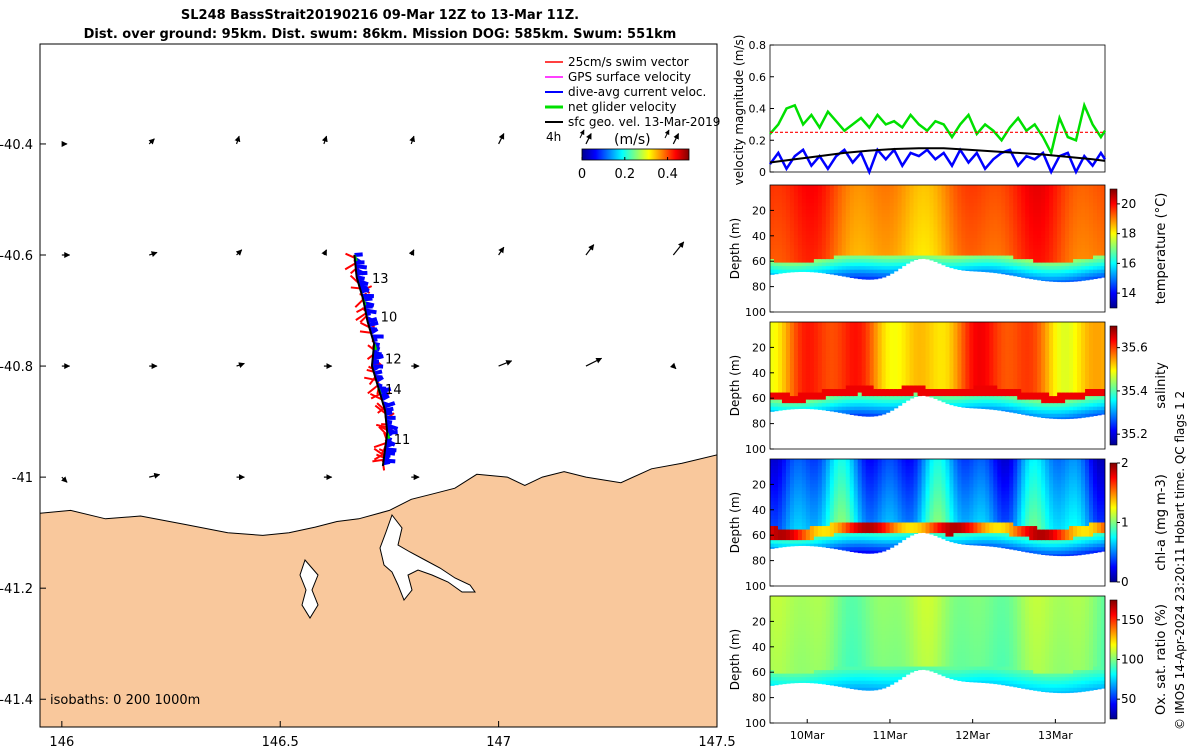  Describe the element at coordinates (412, 140) in the screenshot. I see `surface-vector` at that location.